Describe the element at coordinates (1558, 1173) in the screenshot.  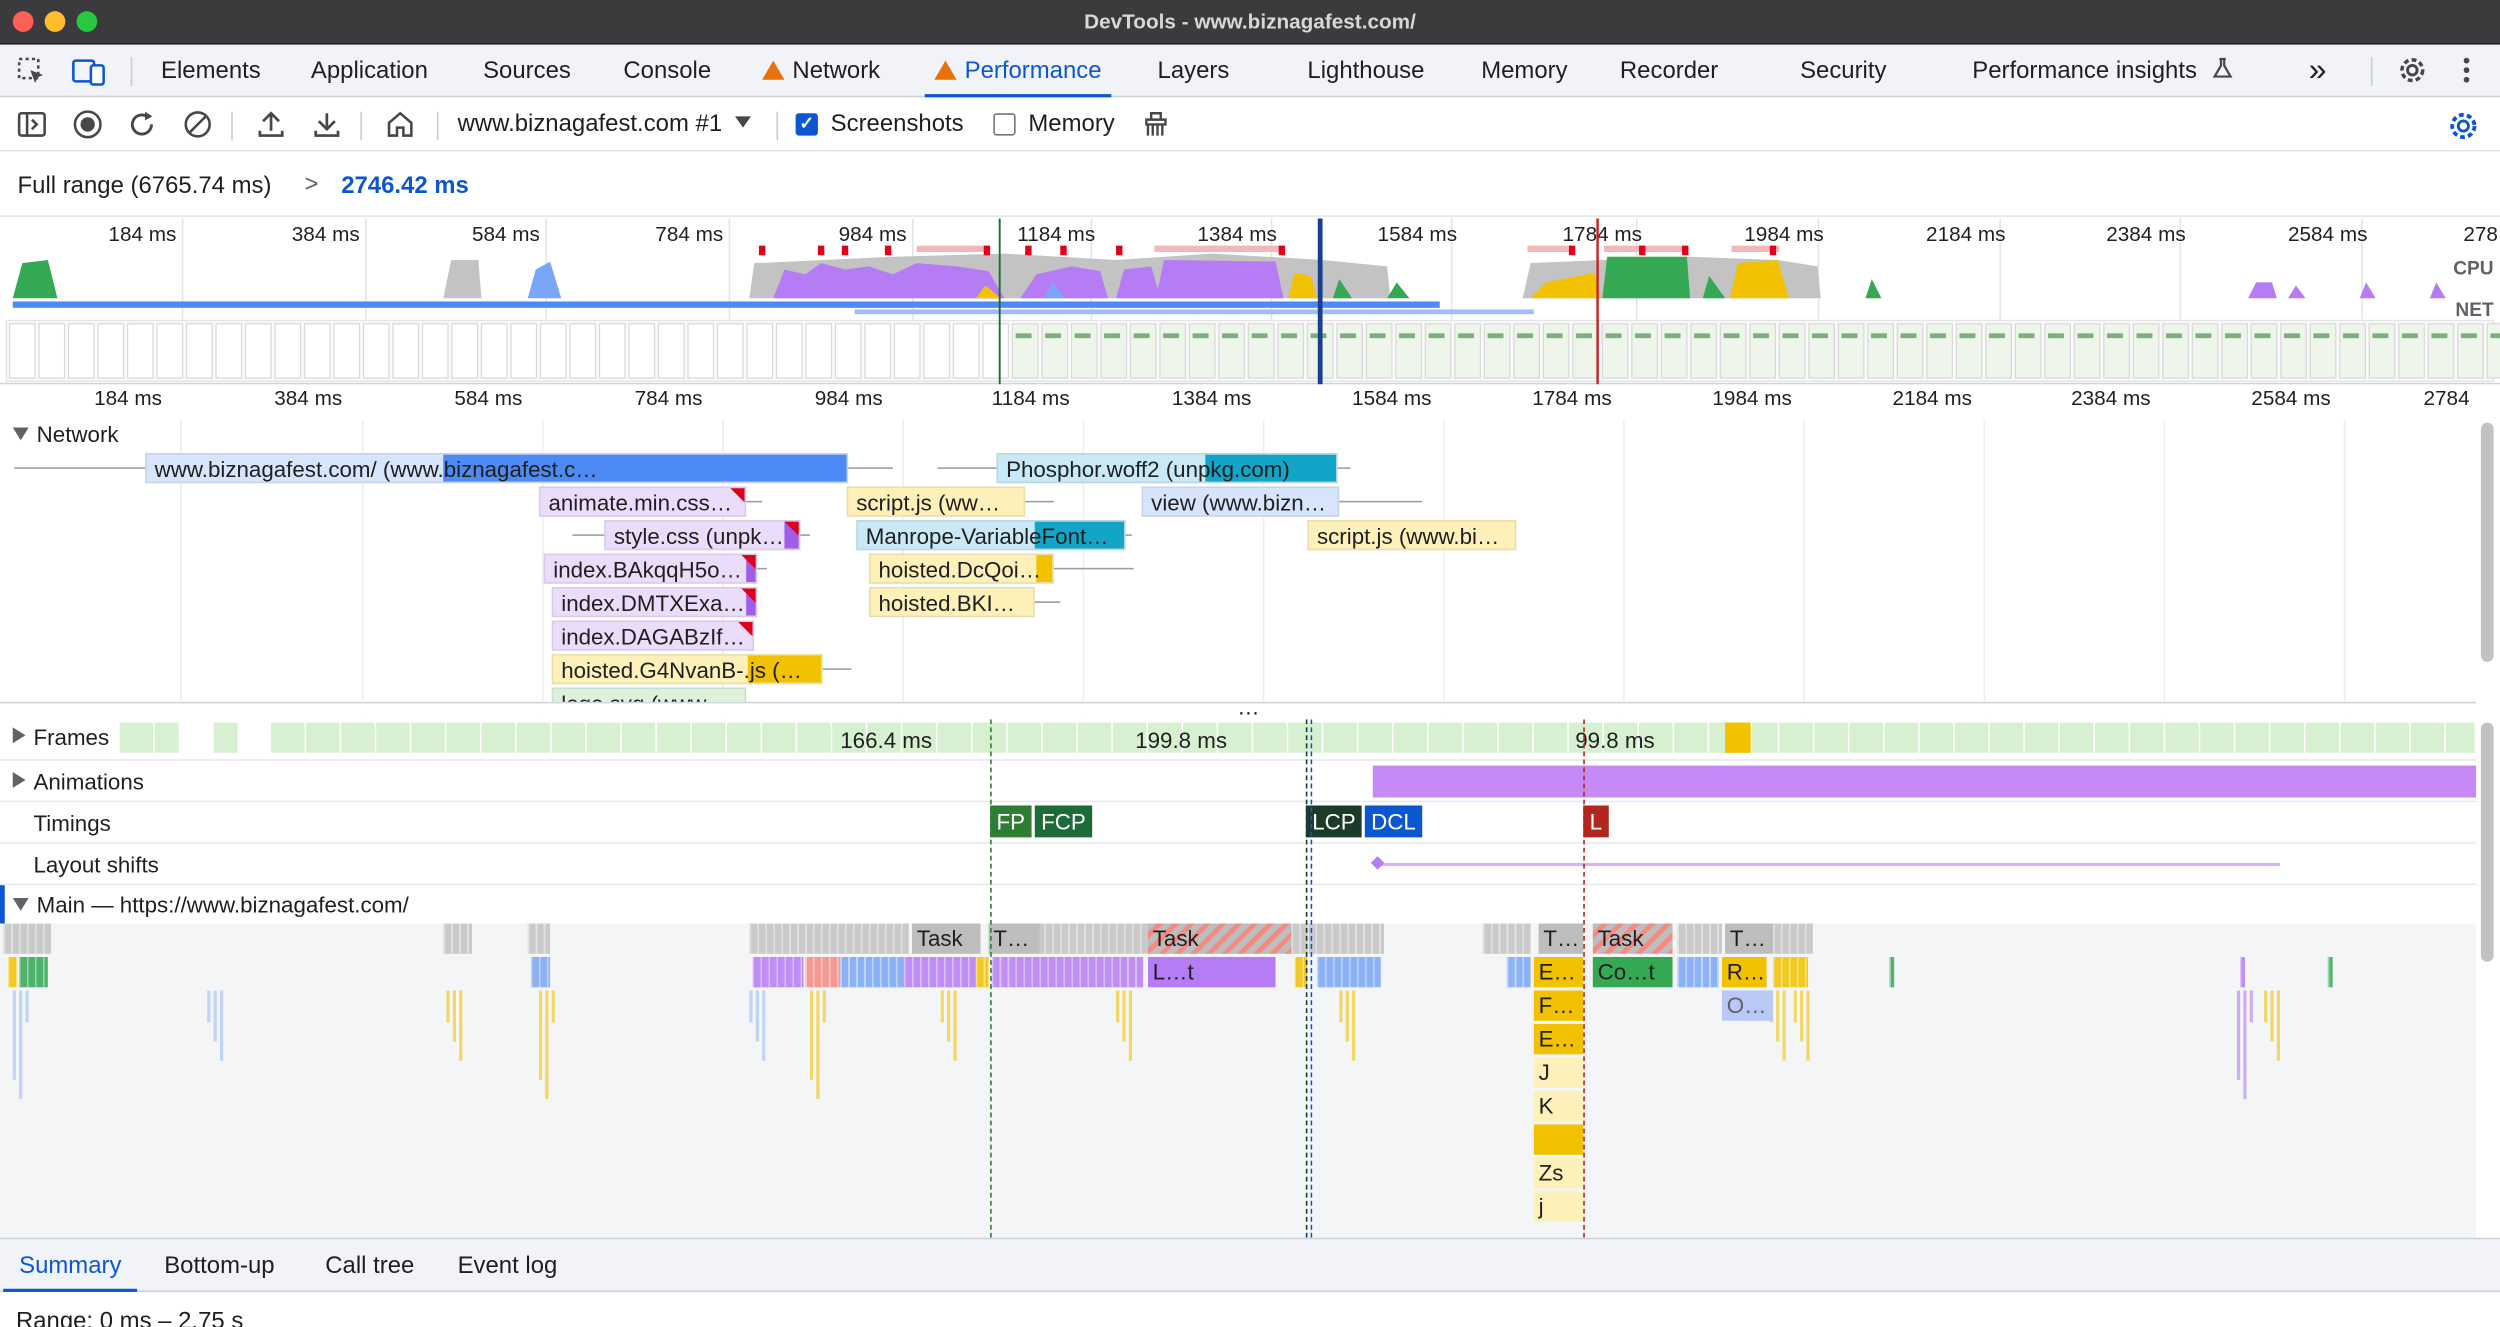
I see `js-frame-block: Zs` at that location.